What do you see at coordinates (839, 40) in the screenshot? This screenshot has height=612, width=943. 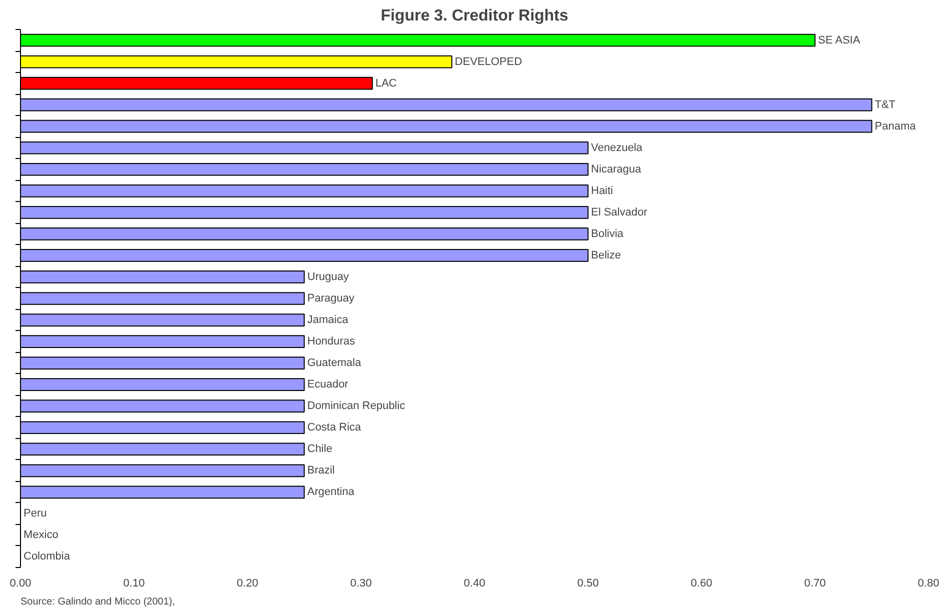 I see `y-tick-label: SE ASIA` at bounding box center [839, 40].